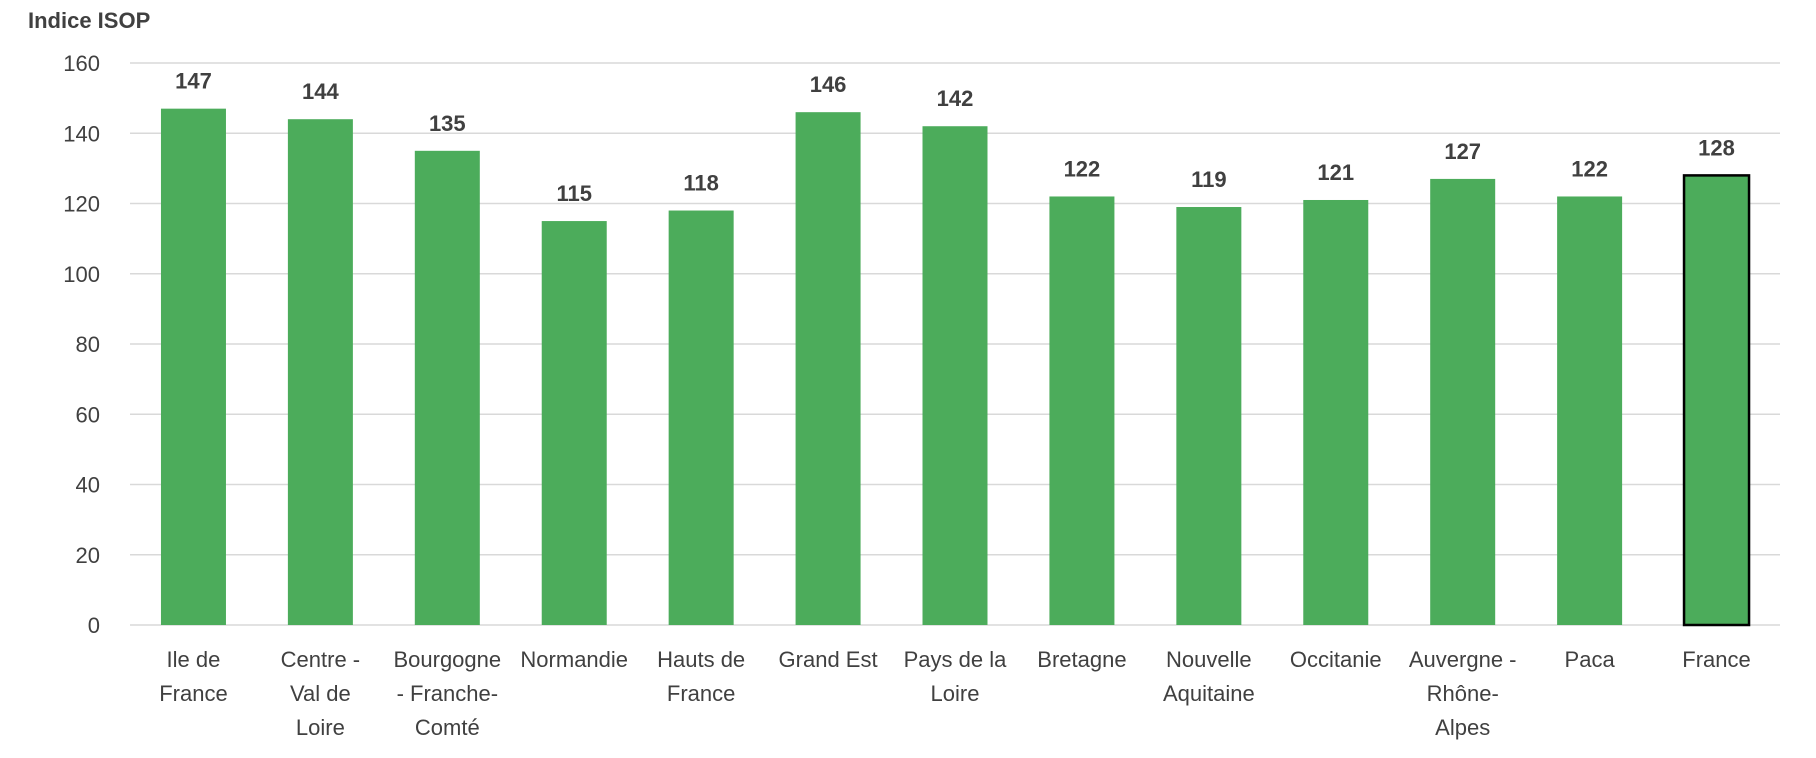 The height and width of the screenshot is (758, 1816). I want to click on y-tick-label: 100, so click(81, 274).